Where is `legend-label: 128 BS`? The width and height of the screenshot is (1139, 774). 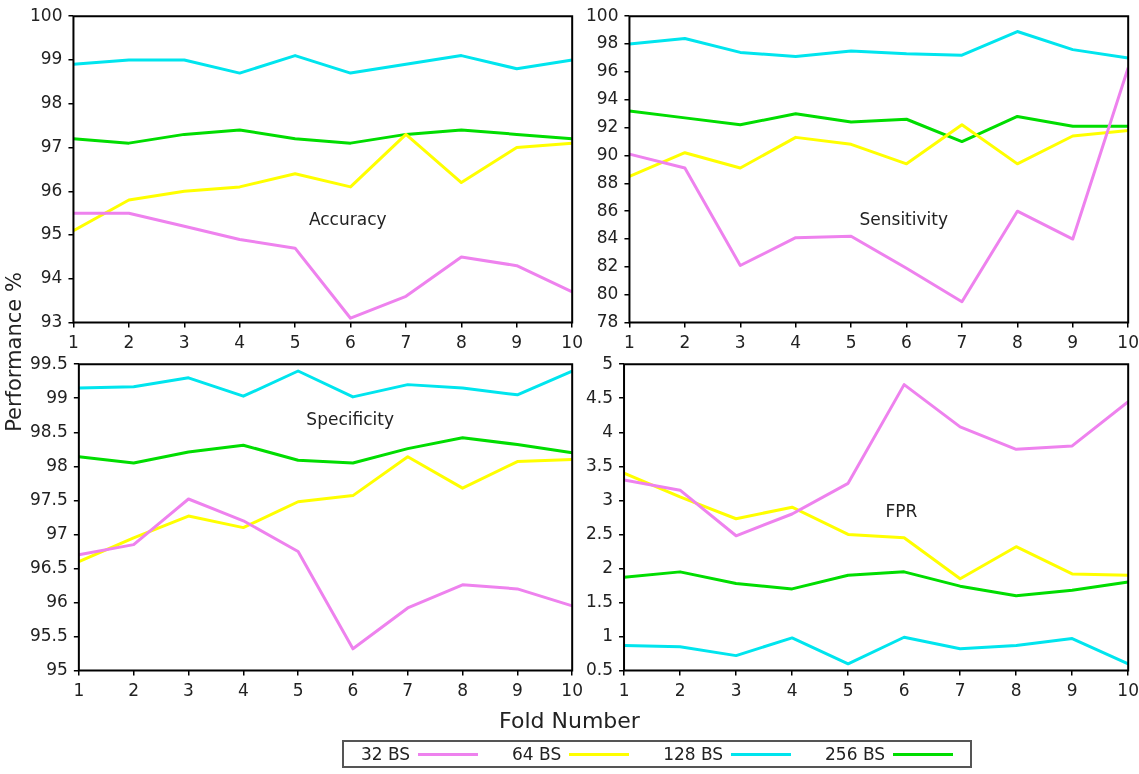
legend-label: 128 BS is located at coordinates (693, 754).